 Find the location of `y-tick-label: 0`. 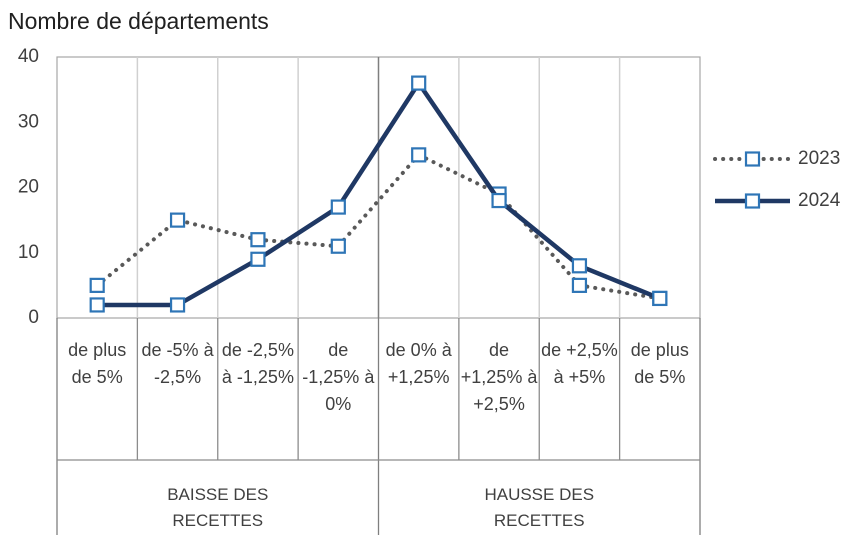

y-tick-label: 0 is located at coordinates (33, 317).